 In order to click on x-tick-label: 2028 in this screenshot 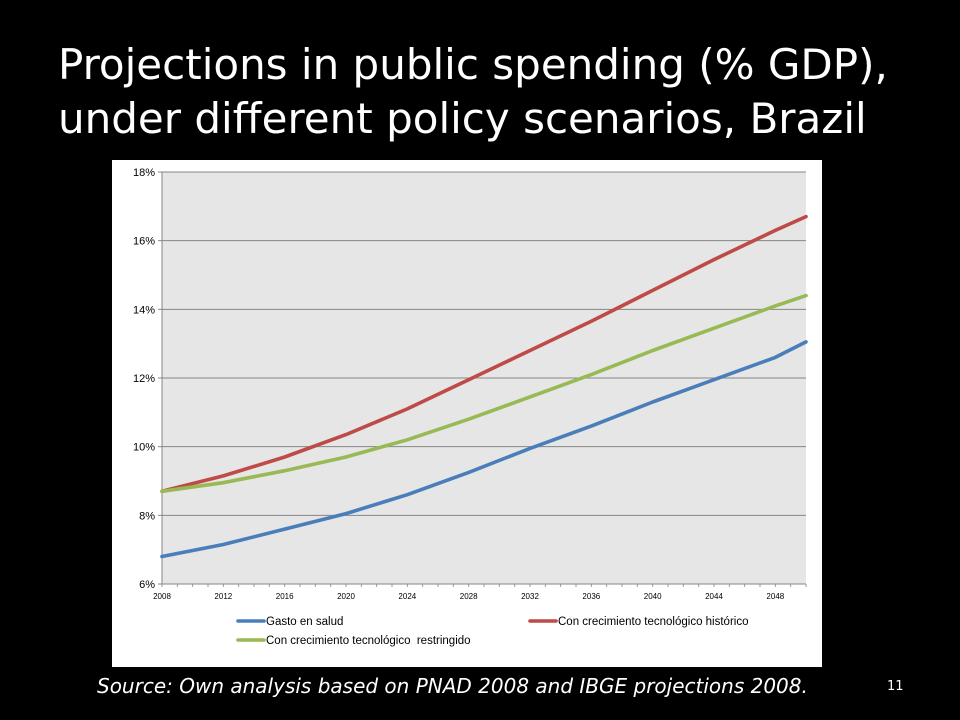, I will do `click(469, 596)`.